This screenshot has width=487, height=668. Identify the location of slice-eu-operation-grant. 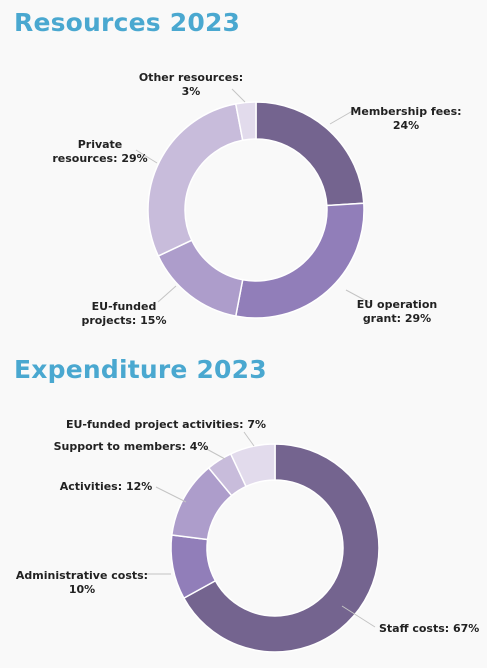
(299, 260).